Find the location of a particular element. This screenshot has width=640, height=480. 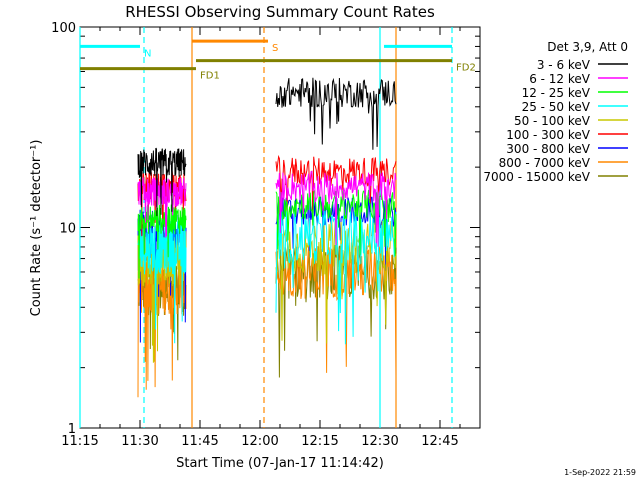

legend-item-label: 50 - 100 keV is located at coordinates (552, 121).